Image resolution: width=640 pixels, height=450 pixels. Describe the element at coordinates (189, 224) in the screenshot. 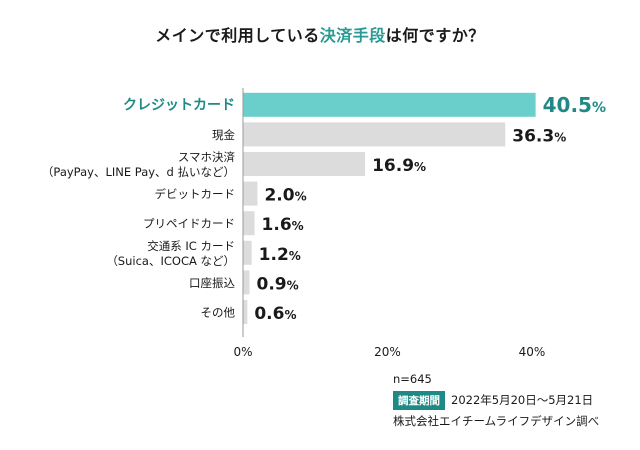

I see `category-label-4: プリペイドカード` at that location.